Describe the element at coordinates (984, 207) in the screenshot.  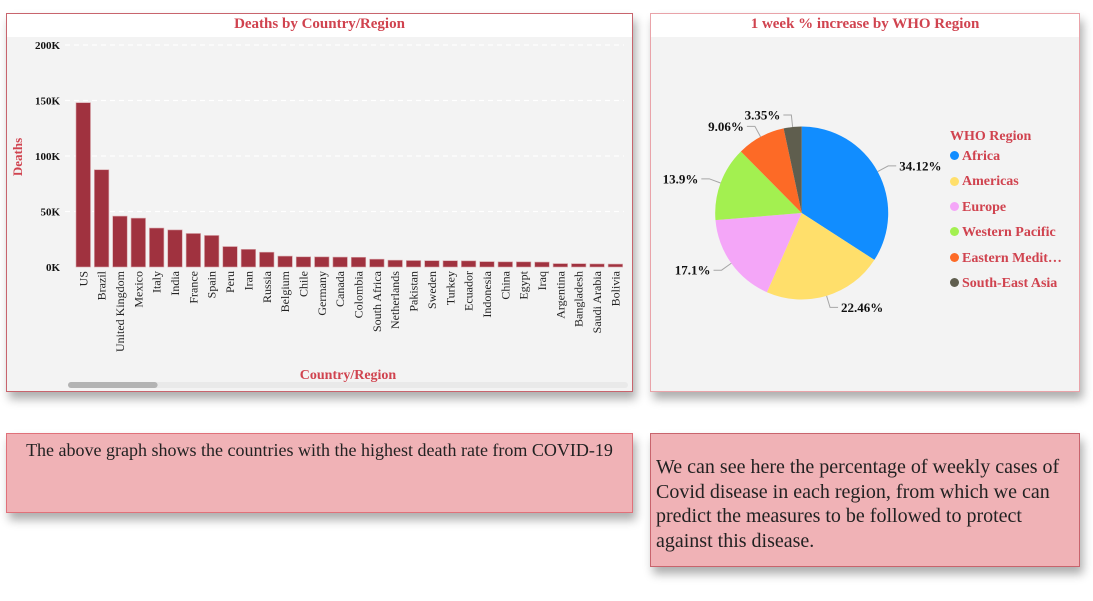
I see `legend-label: Europe` at that location.